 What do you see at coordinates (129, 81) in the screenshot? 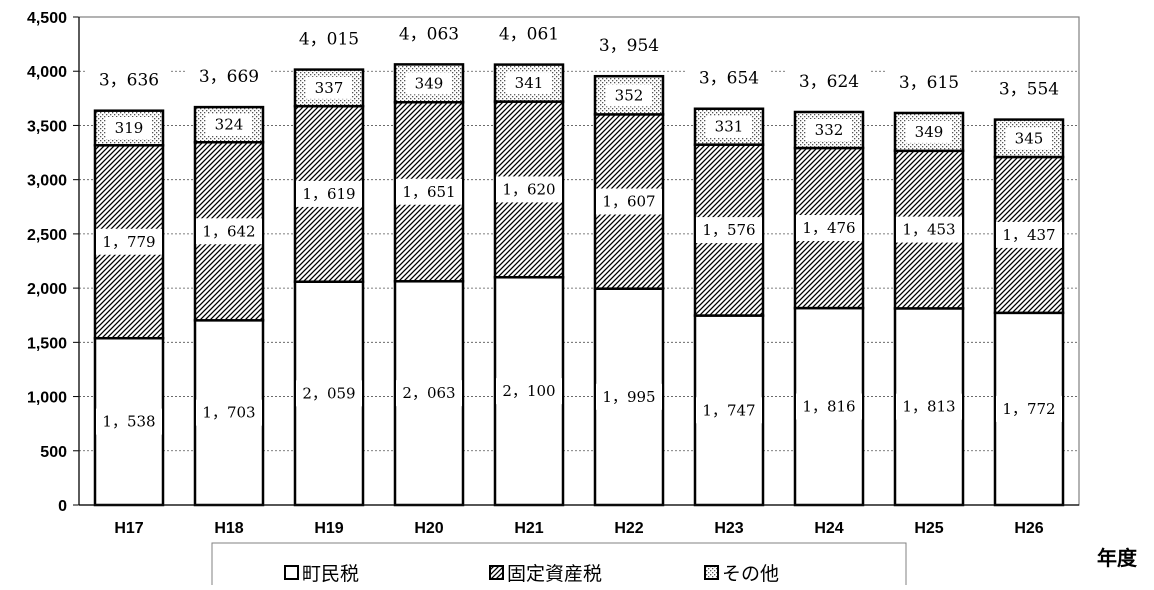
I see `total-label: 3，636` at bounding box center [129, 81].